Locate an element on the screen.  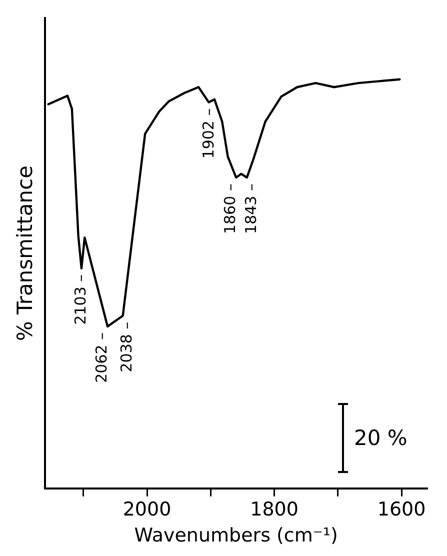
annotation: 1902 – is located at coordinates (208, 133).